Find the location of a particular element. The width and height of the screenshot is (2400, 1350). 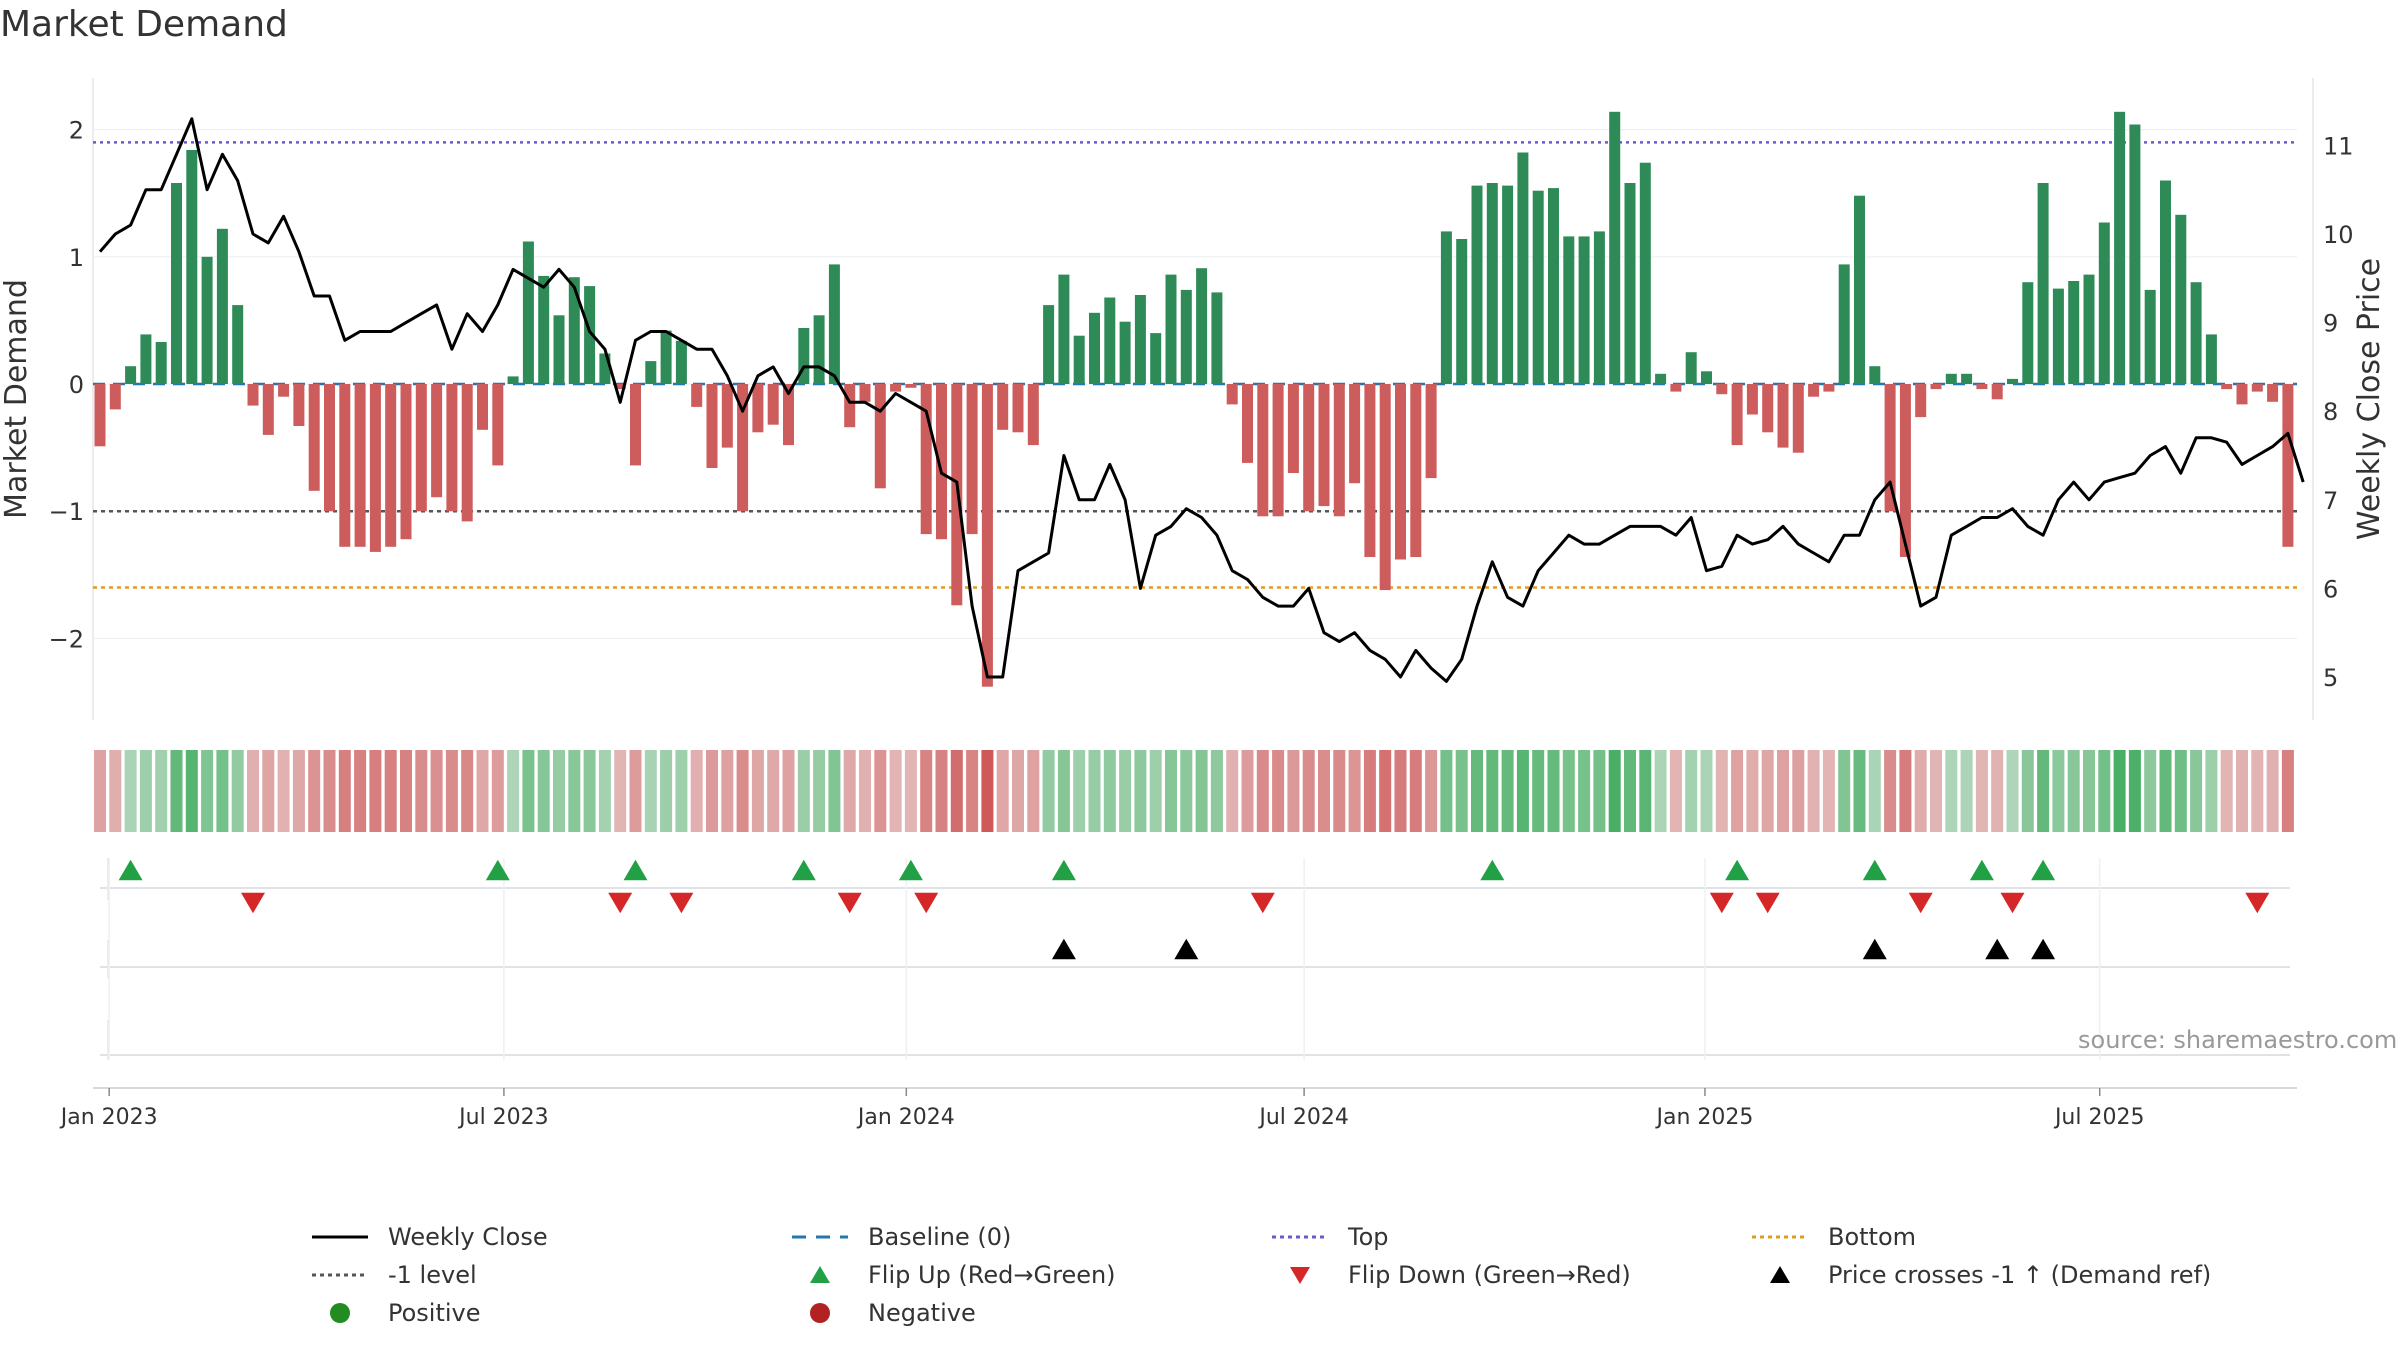

x-tick-label: Jul 2025 is located at coordinates (2099, 1117).